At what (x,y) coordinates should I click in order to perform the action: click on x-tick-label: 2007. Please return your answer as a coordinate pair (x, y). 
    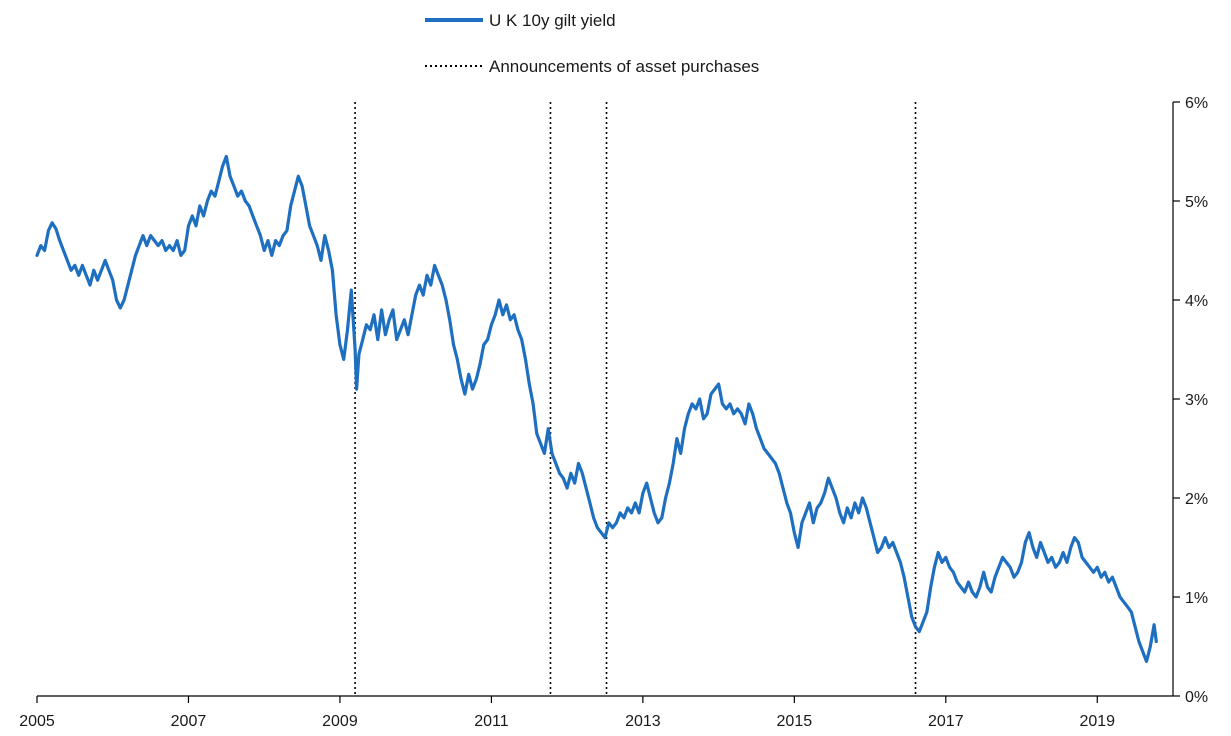
    Looking at the image, I should click on (189, 721).